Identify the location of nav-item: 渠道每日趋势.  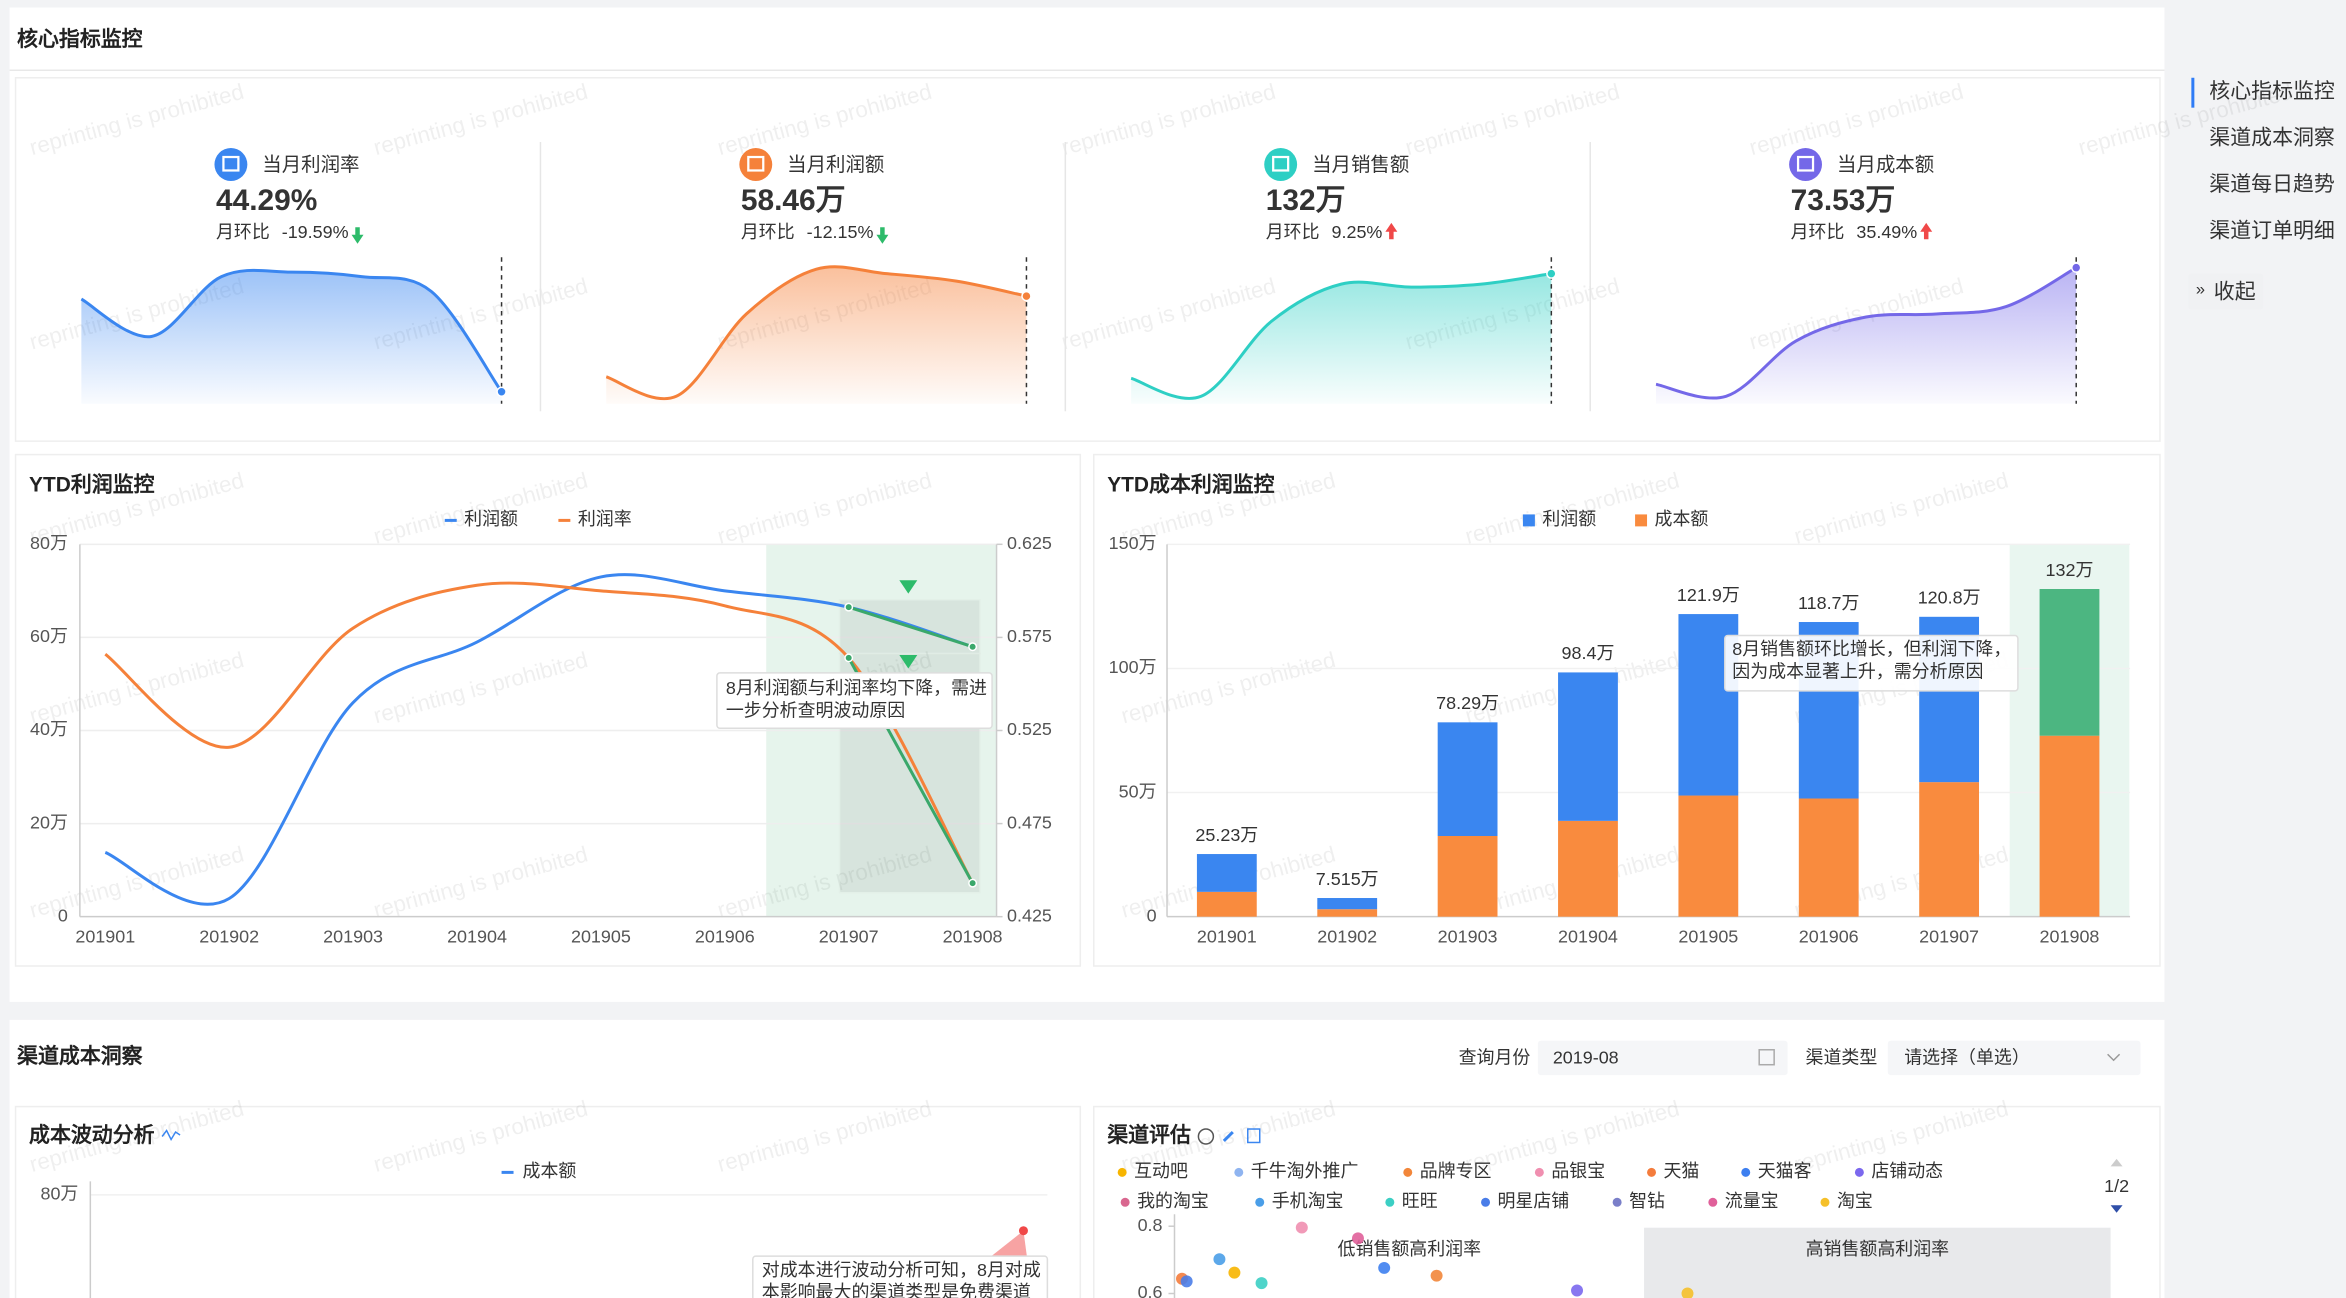
(2272, 184).